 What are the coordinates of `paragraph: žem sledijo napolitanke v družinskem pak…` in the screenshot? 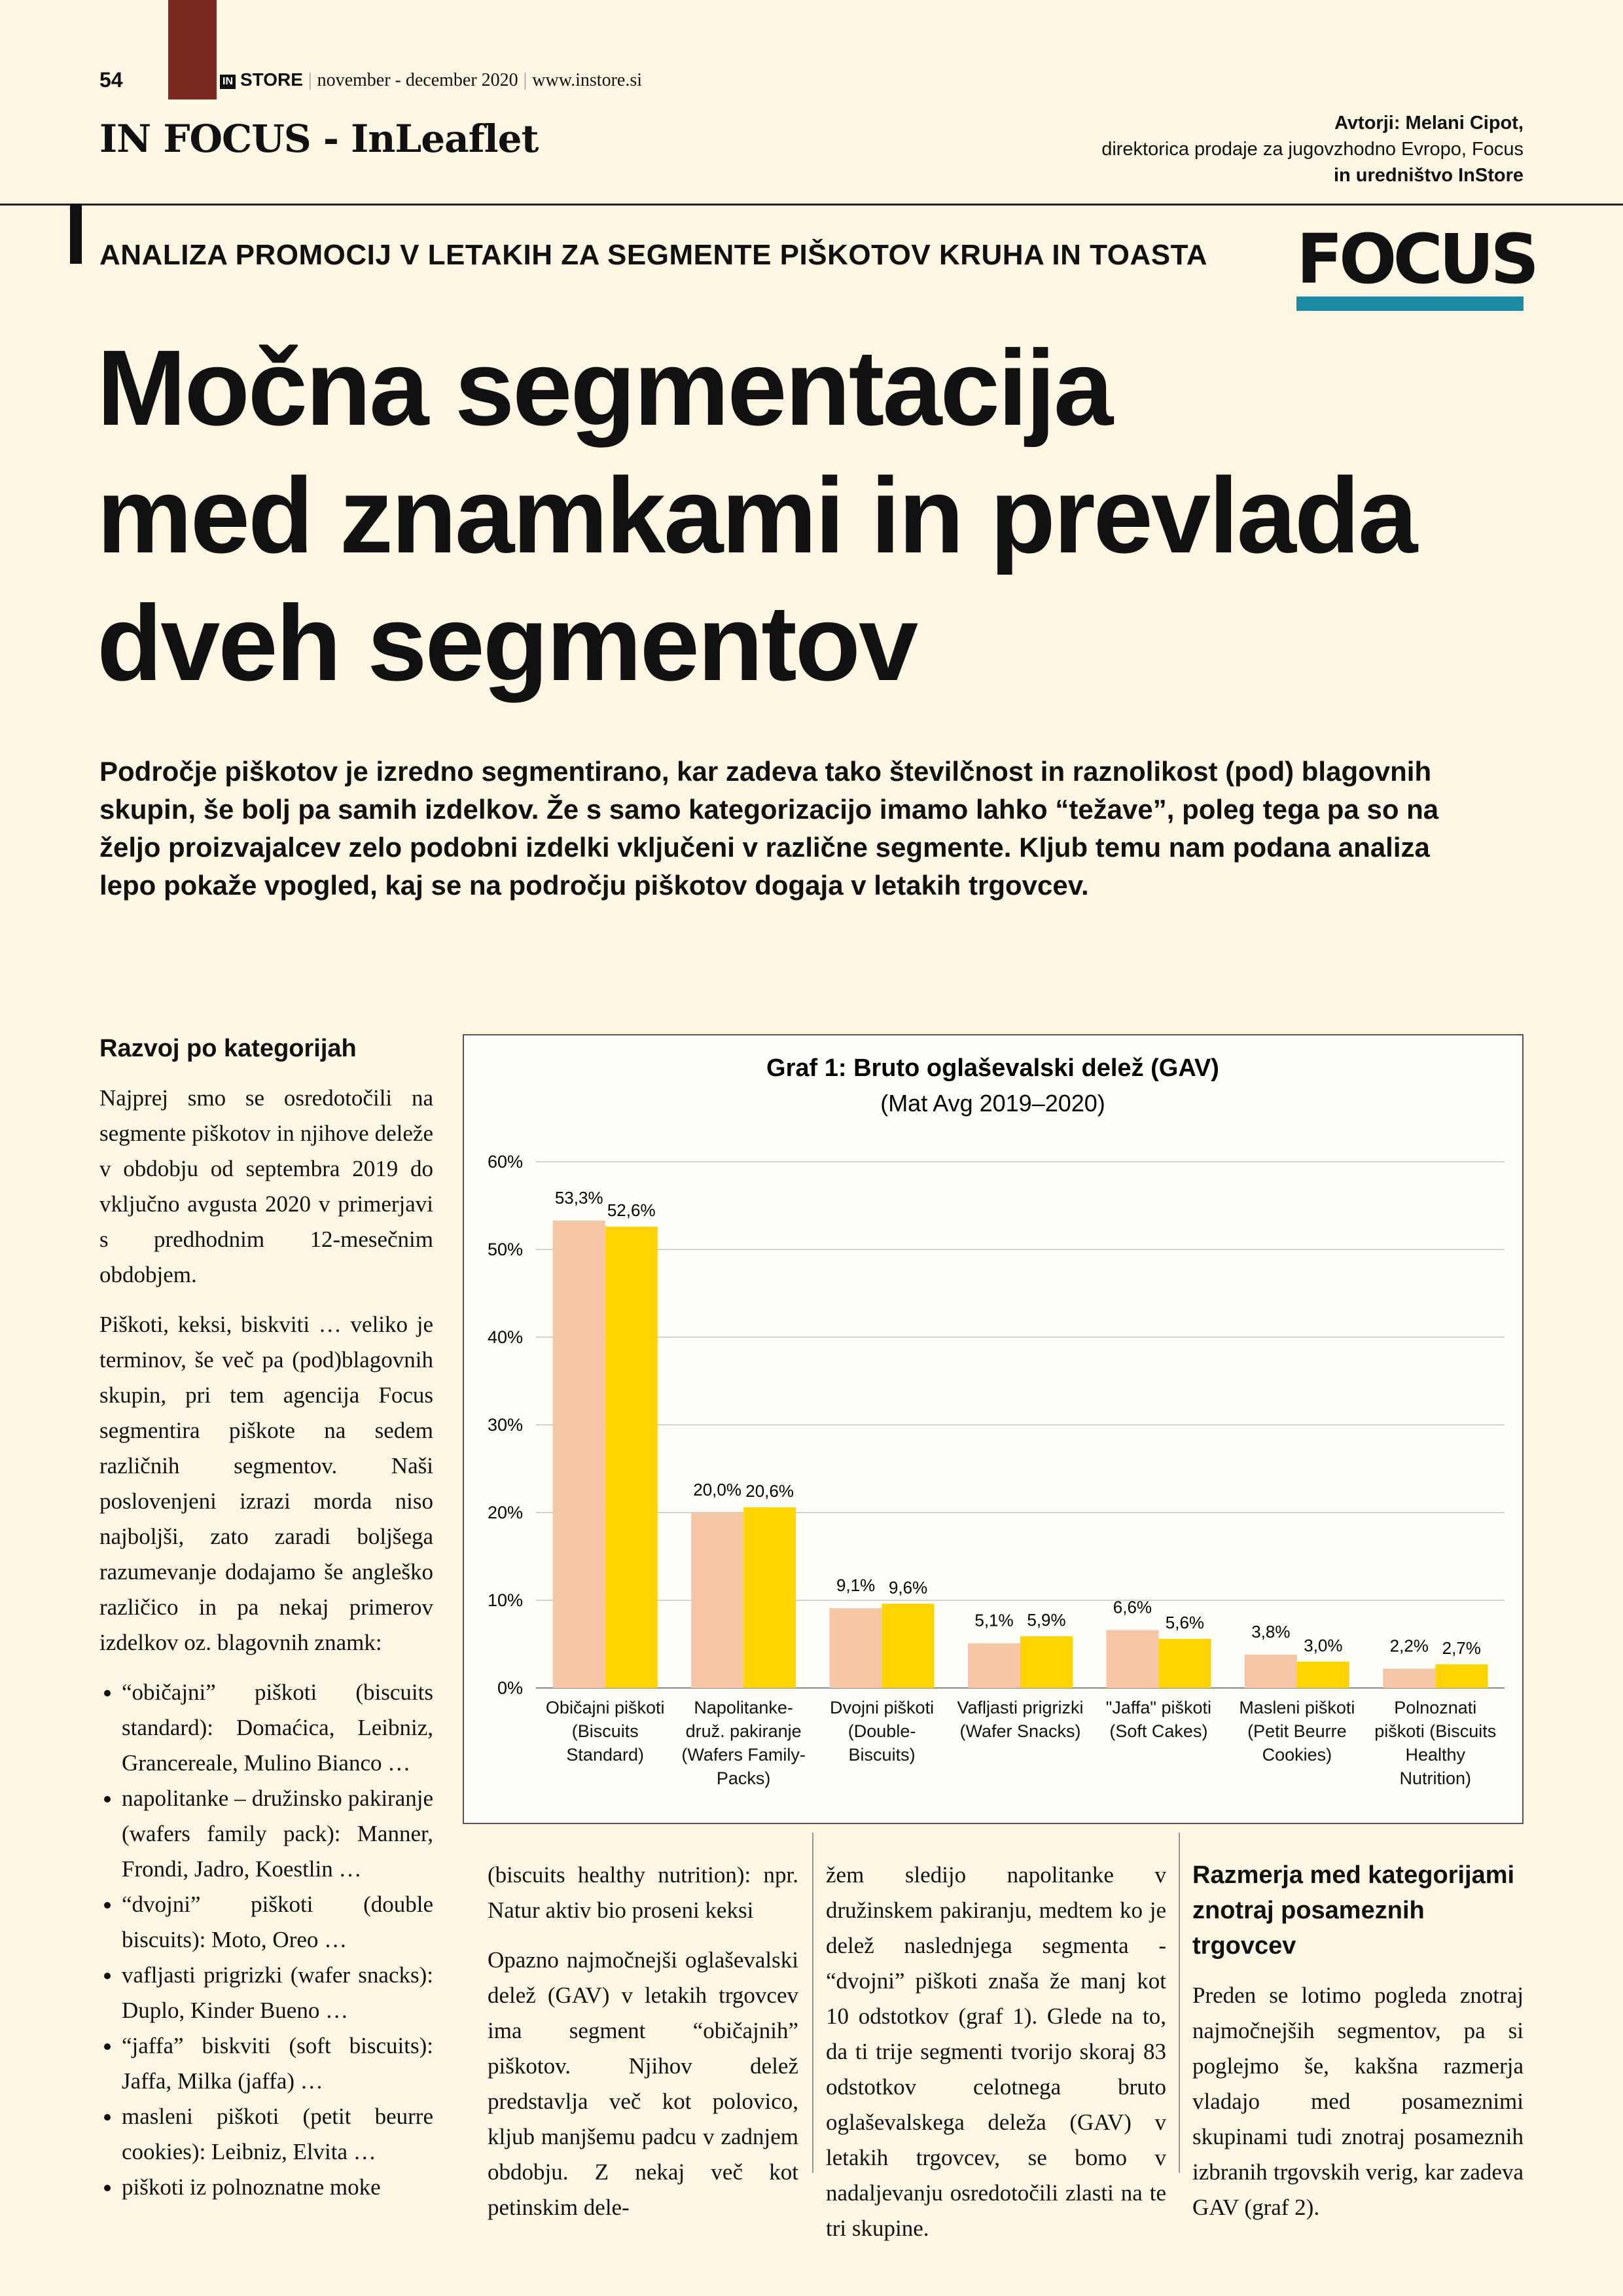 It's located at (996, 2051).